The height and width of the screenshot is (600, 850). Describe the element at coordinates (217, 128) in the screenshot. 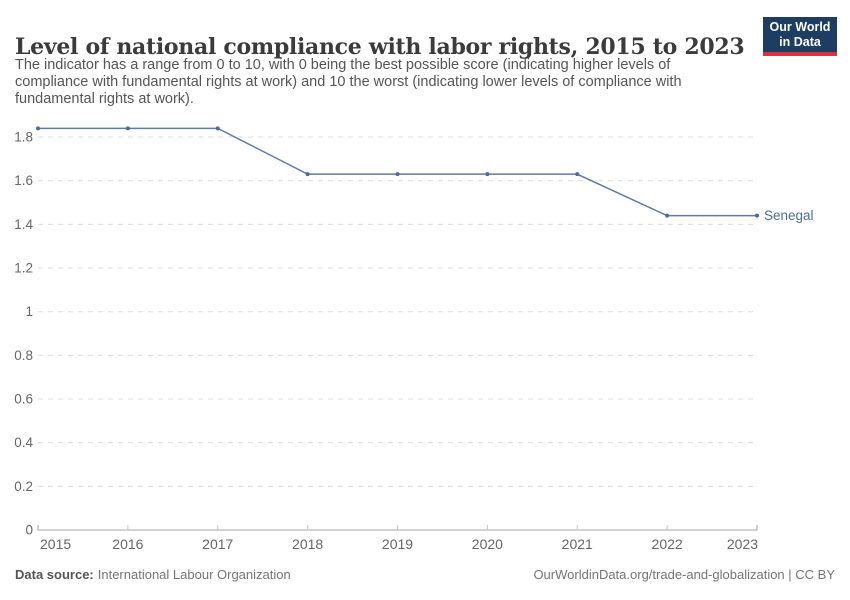

I see `data-point-2017` at that location.